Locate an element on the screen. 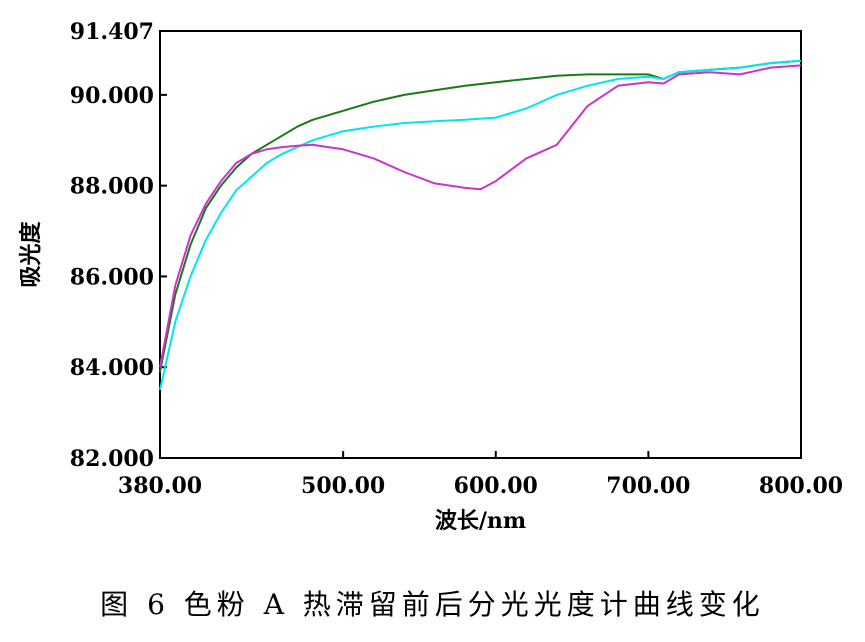 The image size is (865, 642). y-tick-label: 90.000 is located at coordinates (112, 96).